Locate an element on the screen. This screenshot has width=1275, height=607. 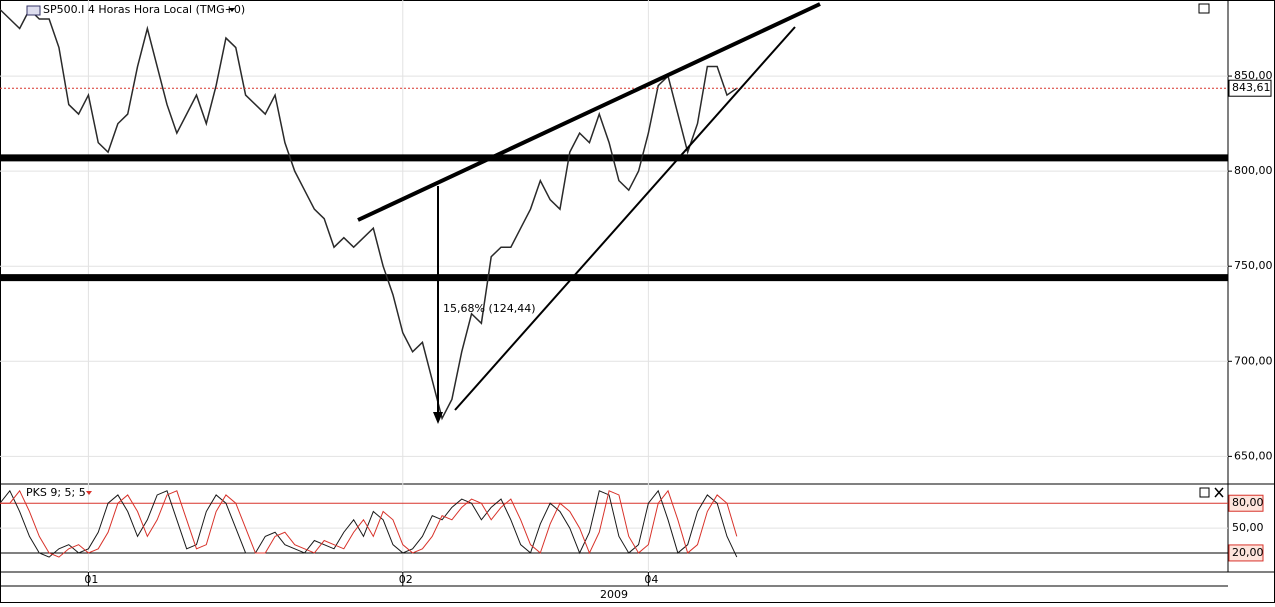
last-price-label: 843,61 is located at coordinates (1251, 87).